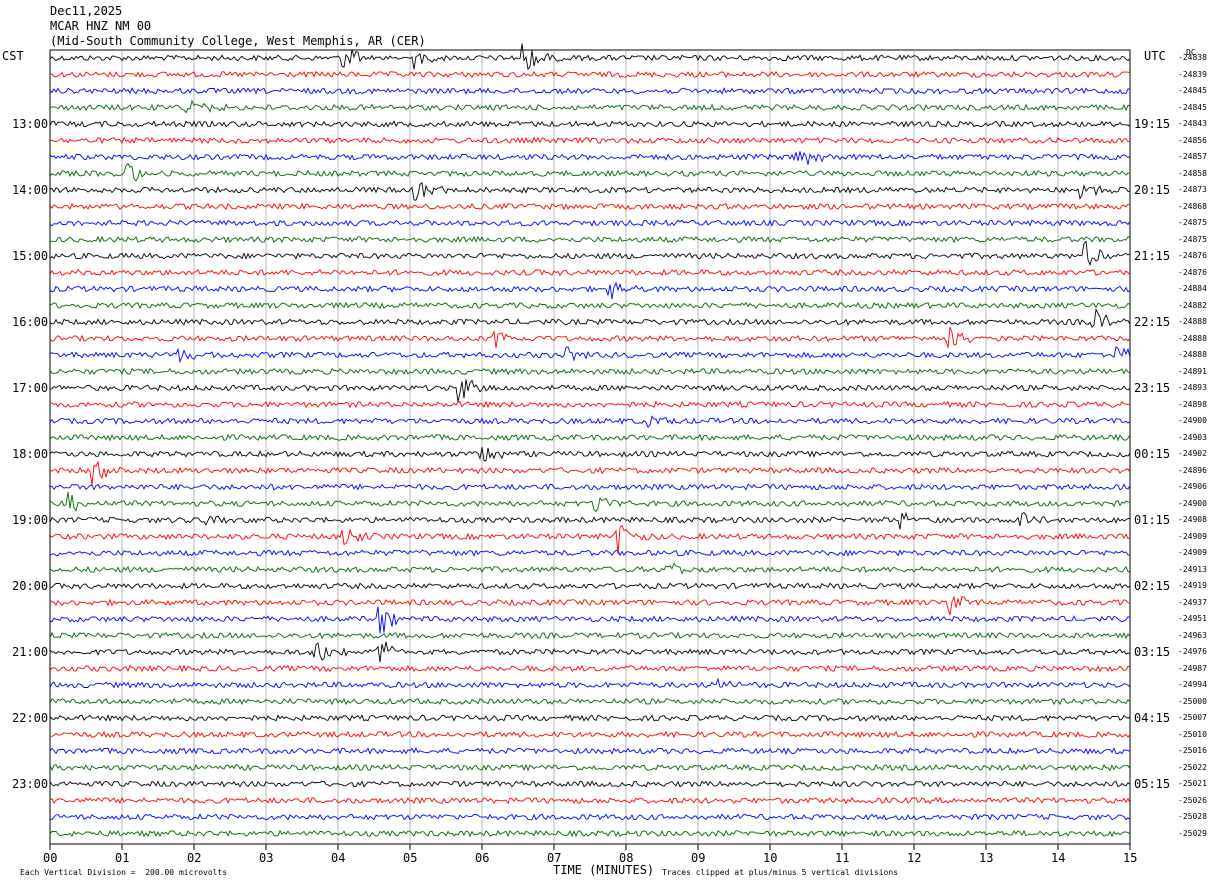  Describe the element at coordinates (1152, 784) in the screenshot. I see `utc-hour-label: 05:15` at that location.